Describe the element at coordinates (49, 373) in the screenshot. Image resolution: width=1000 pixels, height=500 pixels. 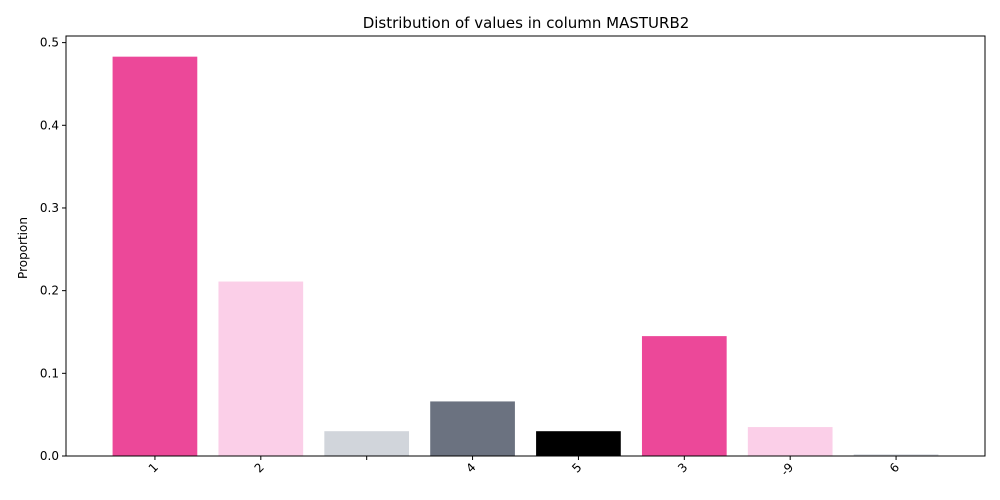
I see `y-tick-label: 0.1` at that location.